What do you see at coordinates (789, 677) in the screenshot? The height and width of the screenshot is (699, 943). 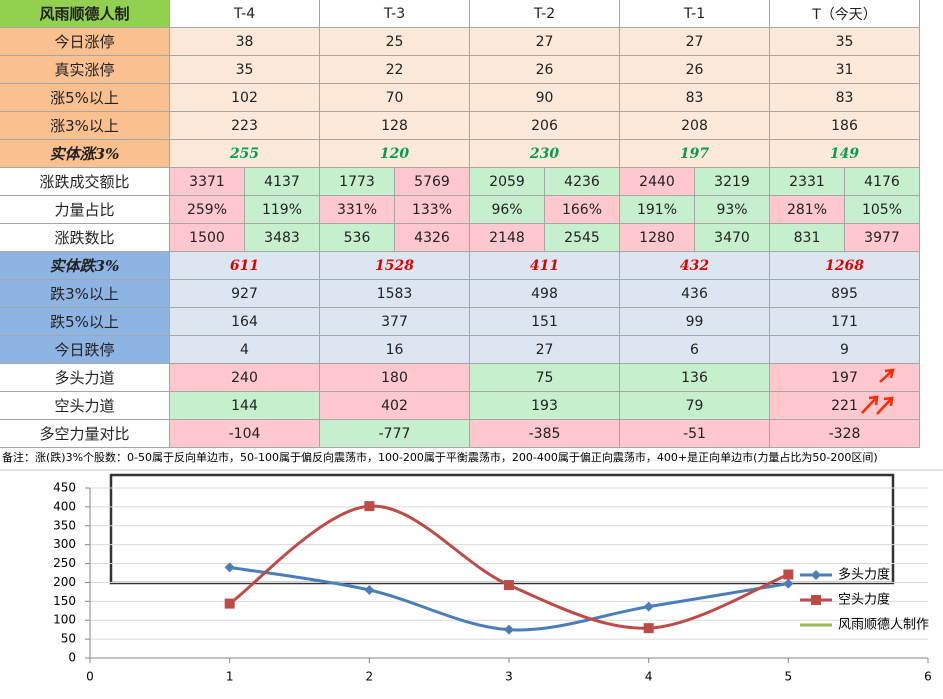 I see `x-tick-label: 5` at bounding box center [789, 677].